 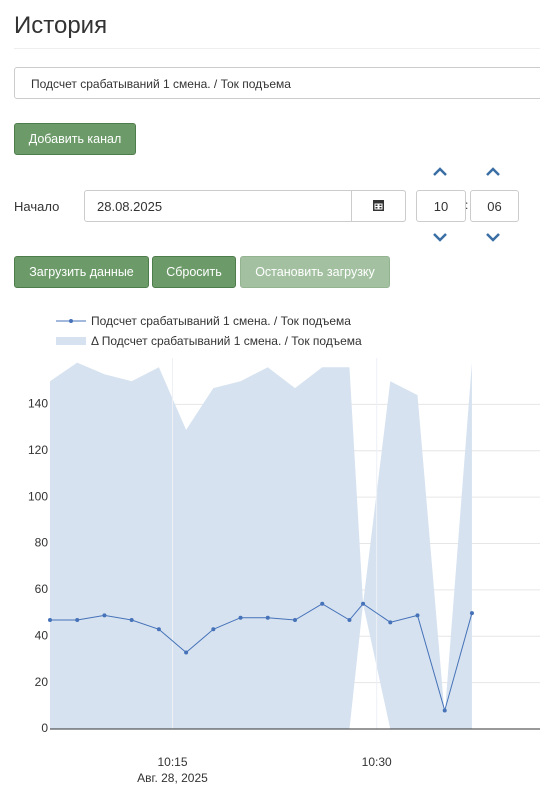 I want to click on start-label: Начало, so click(x=37, y=206).